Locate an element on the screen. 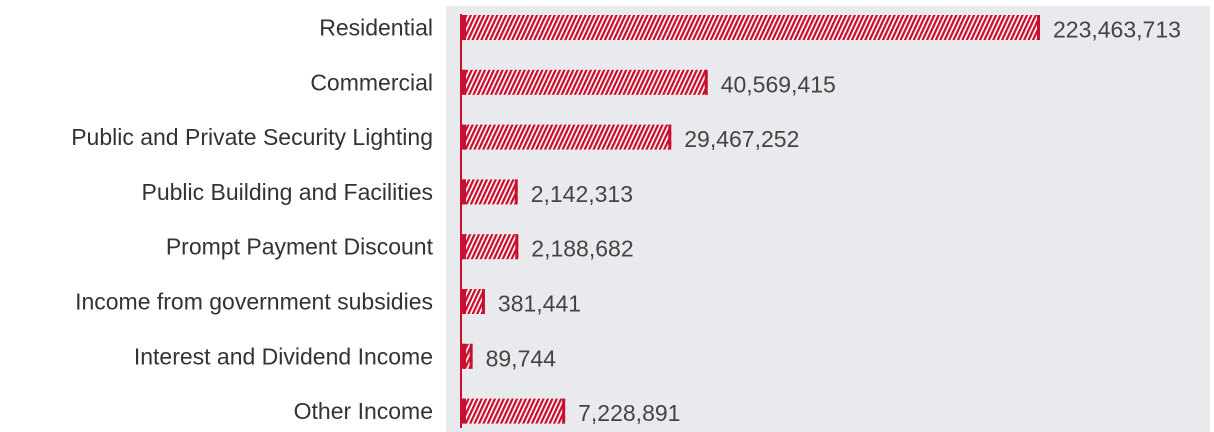  bar-start-other-income is located at coordinates (463, 411).